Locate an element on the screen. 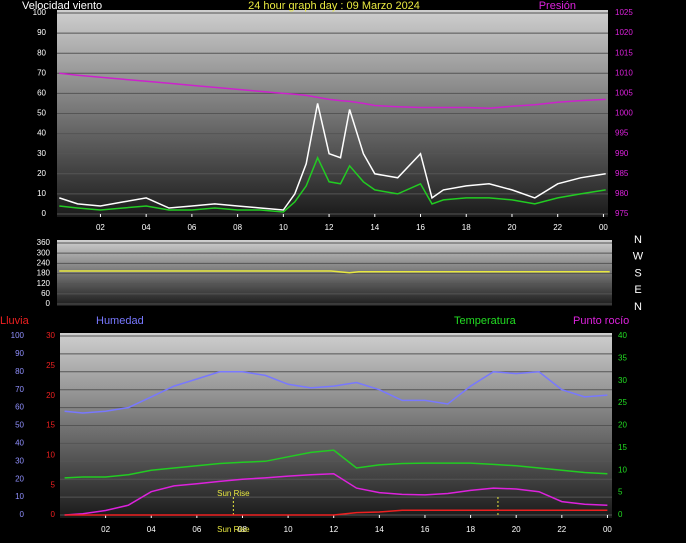 The height and width of the screenshot is (543, 686). chart-title: 24 hour graph day : 09 Marzo 2024 is located at coordinates (334, 6).